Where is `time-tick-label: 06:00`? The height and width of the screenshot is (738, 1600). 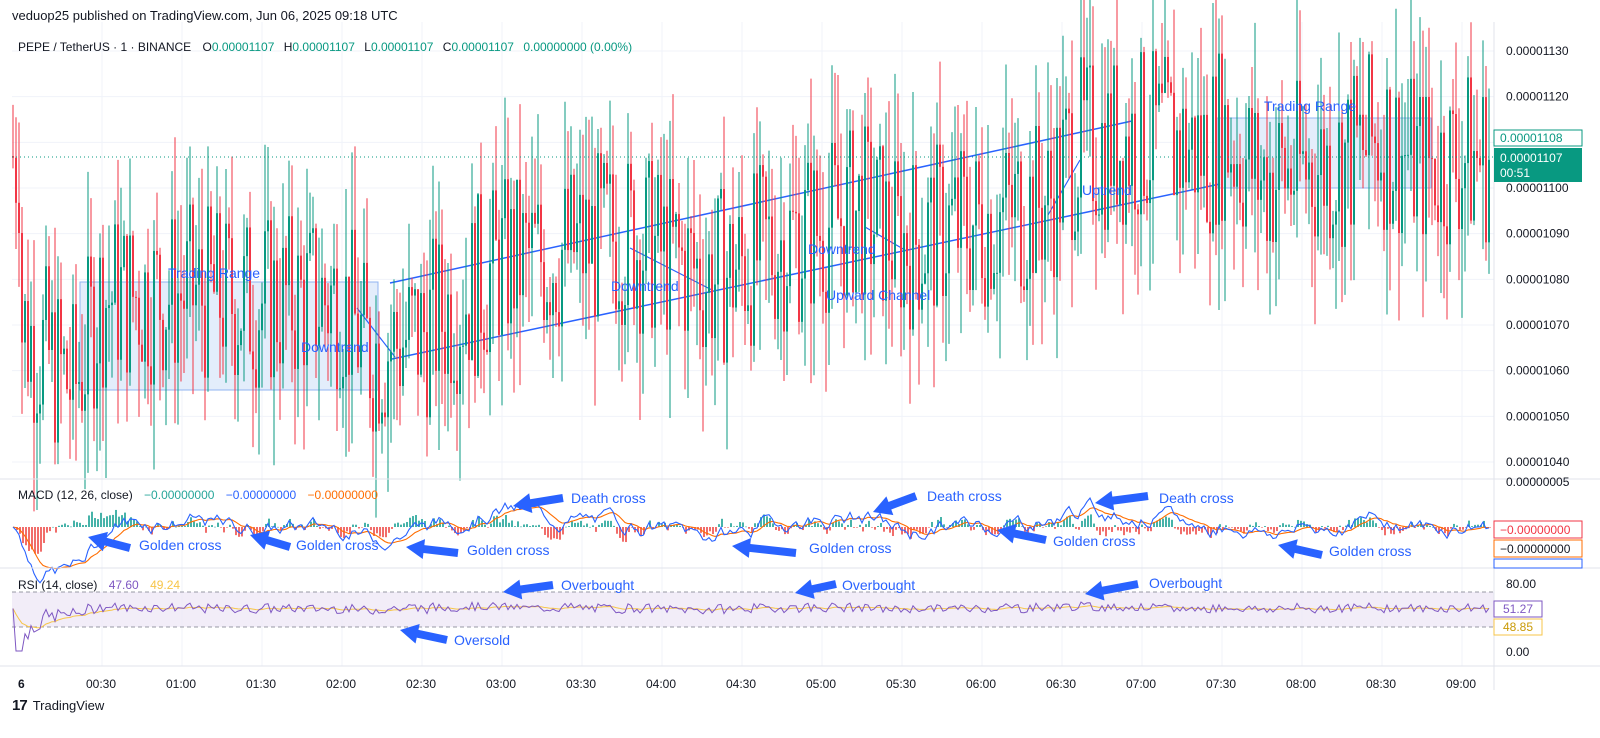 time-tick-label: 06:00 is located at coordinates (981, 684).